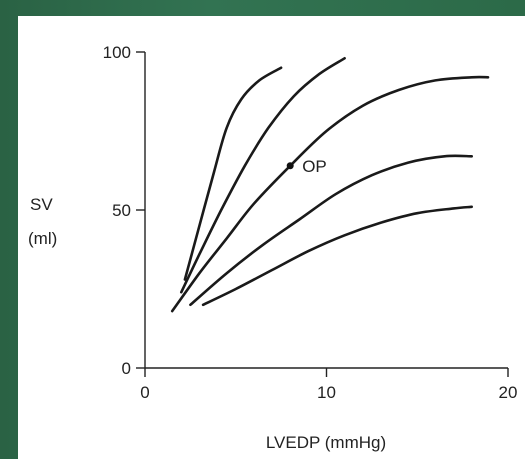 The width and height of the screenshot is (525, 459). I want to click on y-axis-label-line2: (ml), so click(42, 238).